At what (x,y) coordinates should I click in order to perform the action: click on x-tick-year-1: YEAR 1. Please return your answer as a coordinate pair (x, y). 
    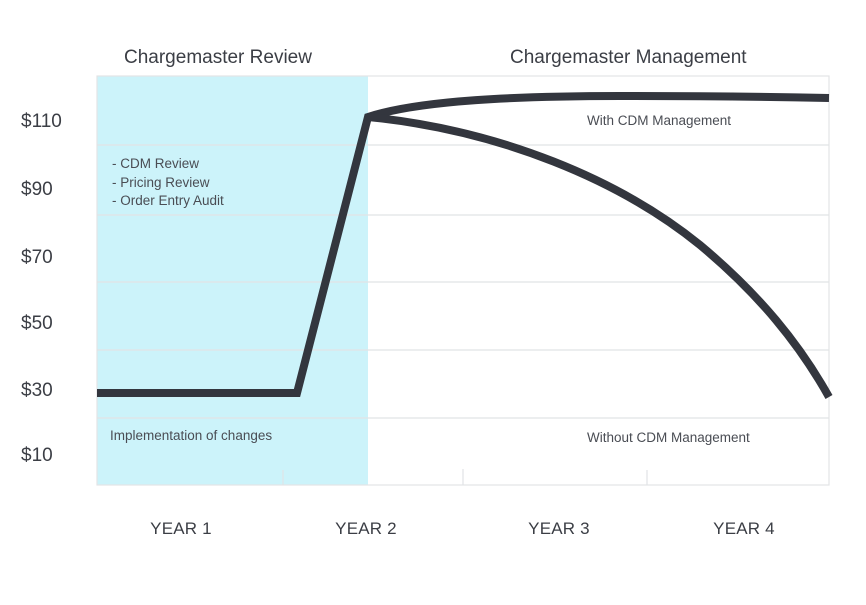
    Looking at the image, I should click on (181, 528).